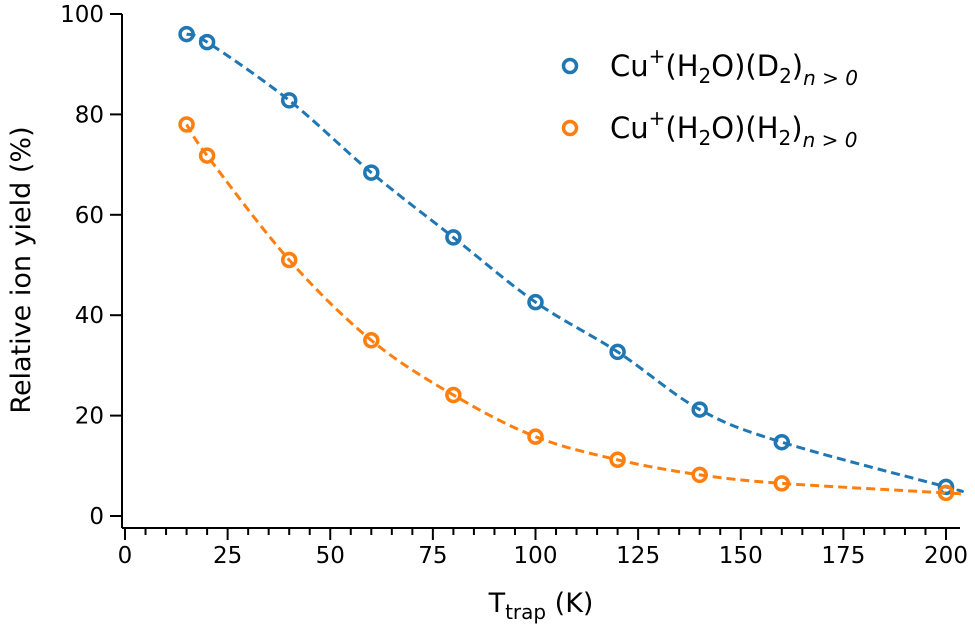  I want to click on legend-label-0: Cu+(H2O)(D2)n > 0, so click(734, 67).